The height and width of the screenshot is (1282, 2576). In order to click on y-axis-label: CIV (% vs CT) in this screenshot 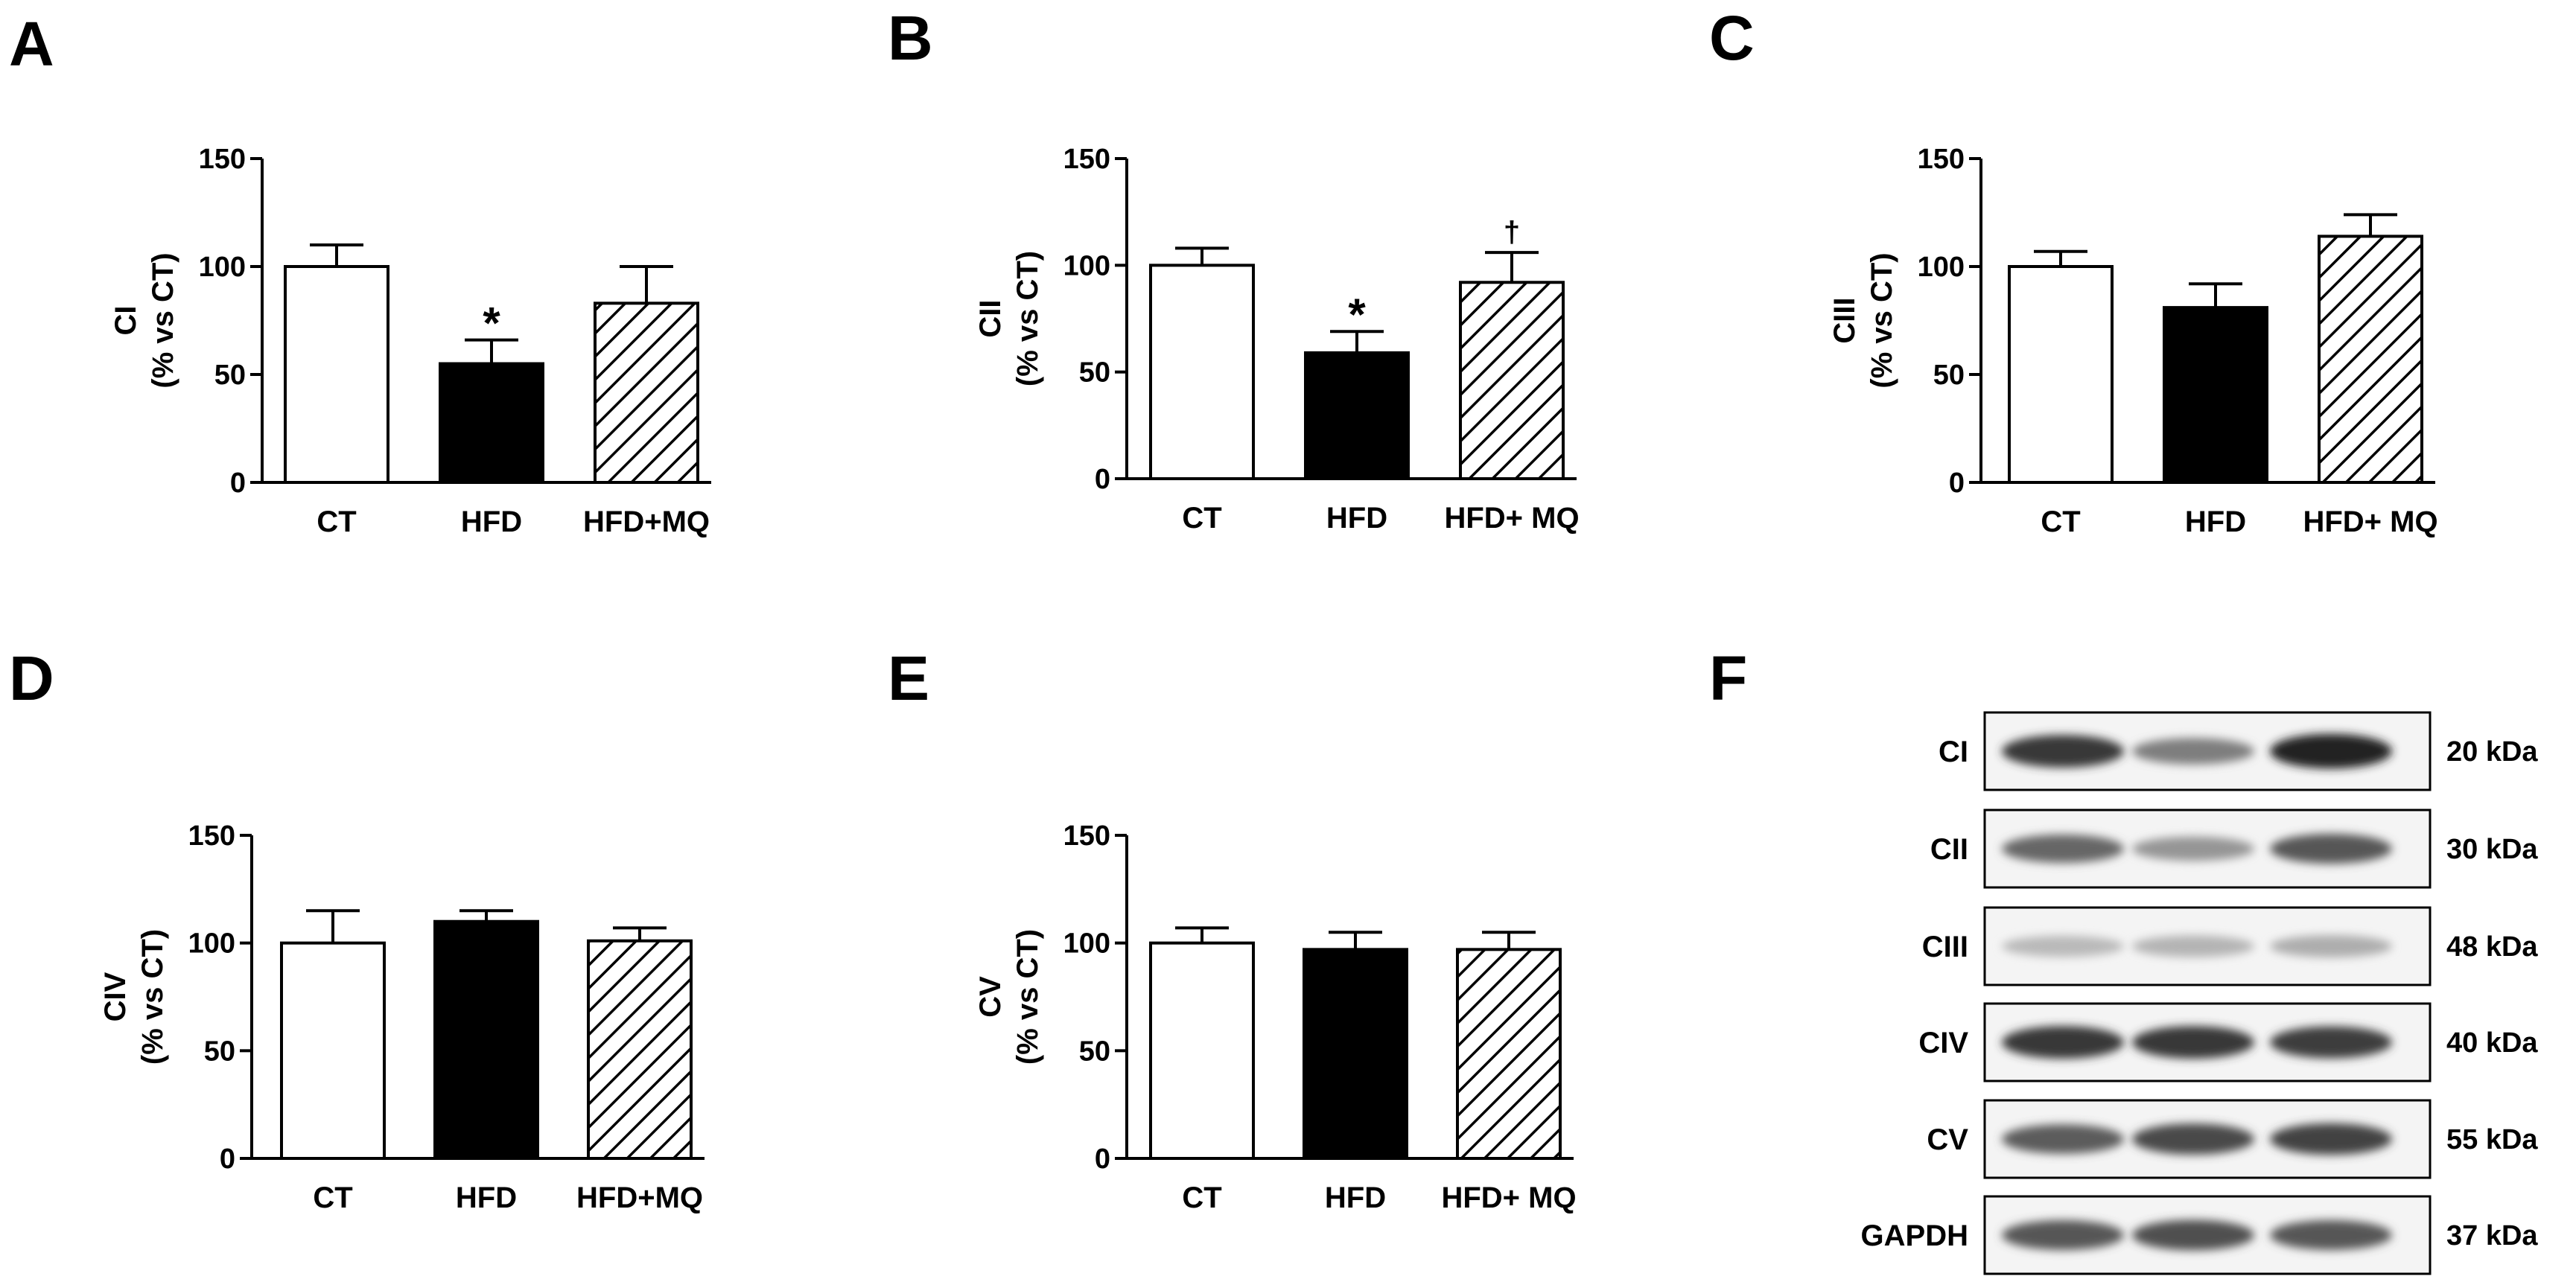, I will do `click(134, 997)`.